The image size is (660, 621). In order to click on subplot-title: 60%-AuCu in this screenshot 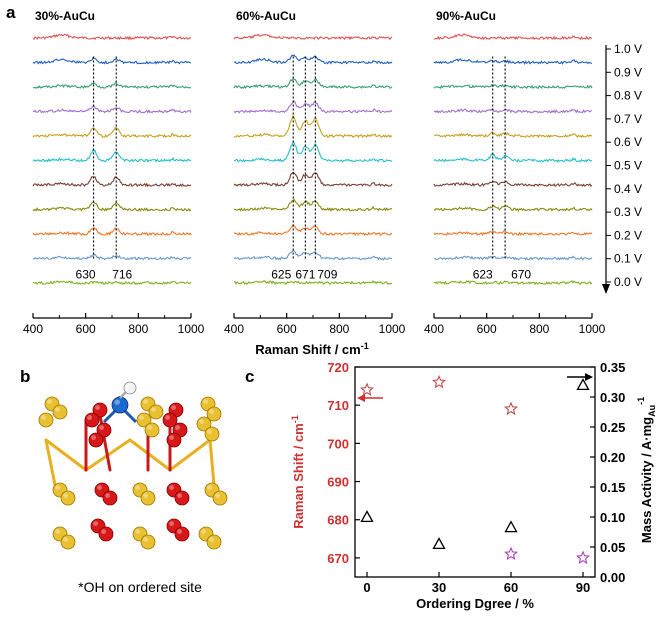, I will do `click(266, 16)`.